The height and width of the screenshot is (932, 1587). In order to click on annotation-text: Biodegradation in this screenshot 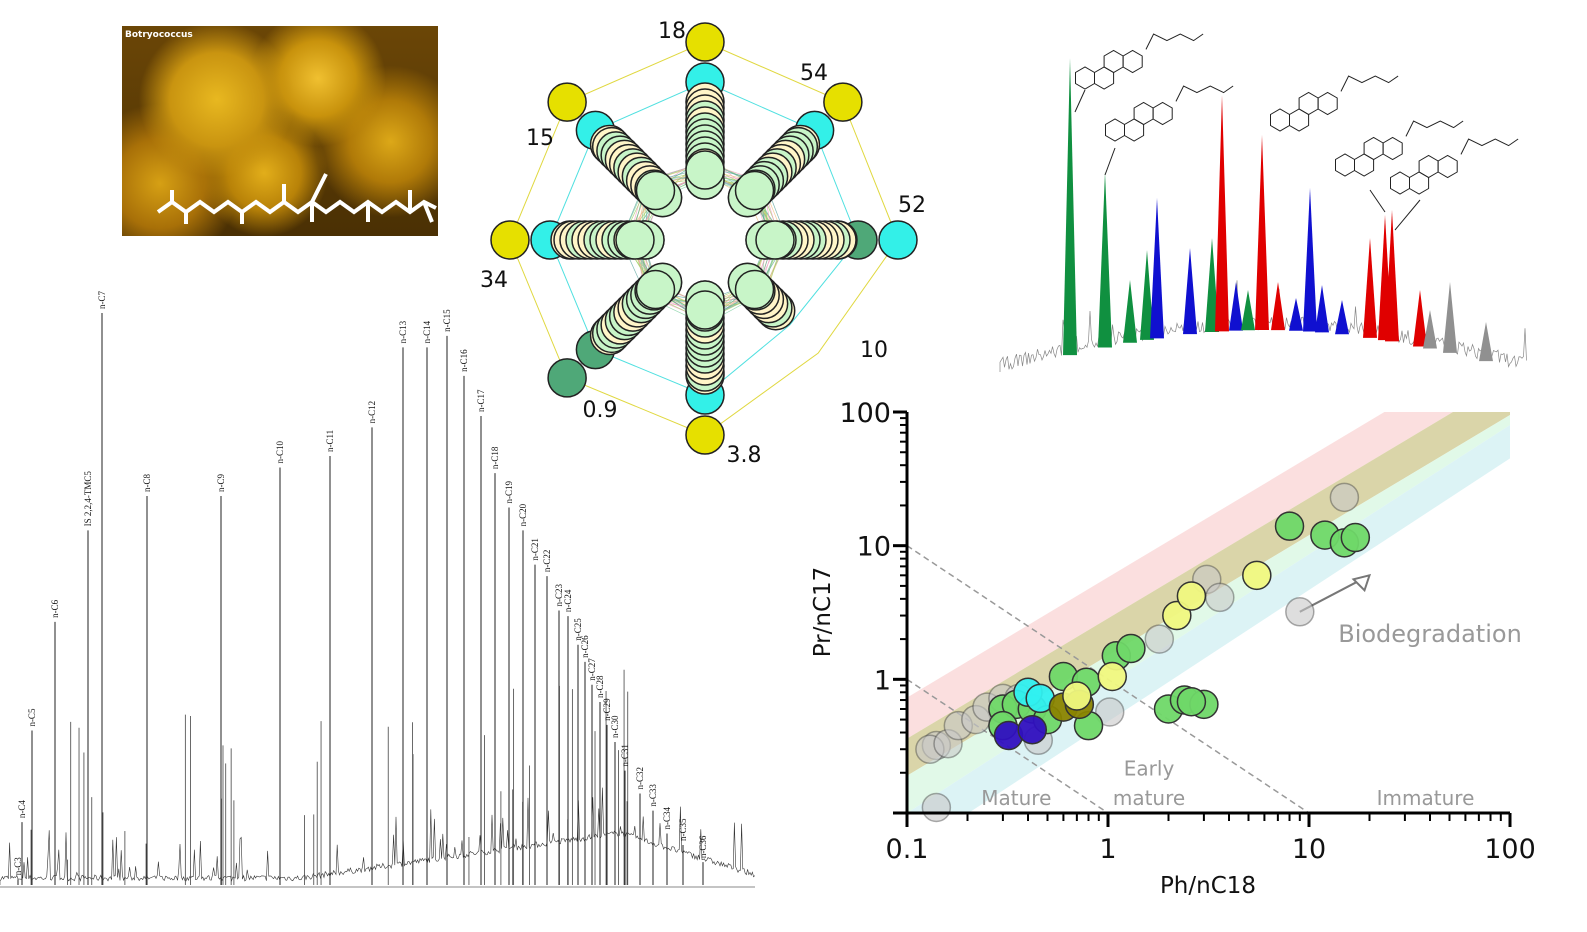, I will do `click(1430, 634)`.